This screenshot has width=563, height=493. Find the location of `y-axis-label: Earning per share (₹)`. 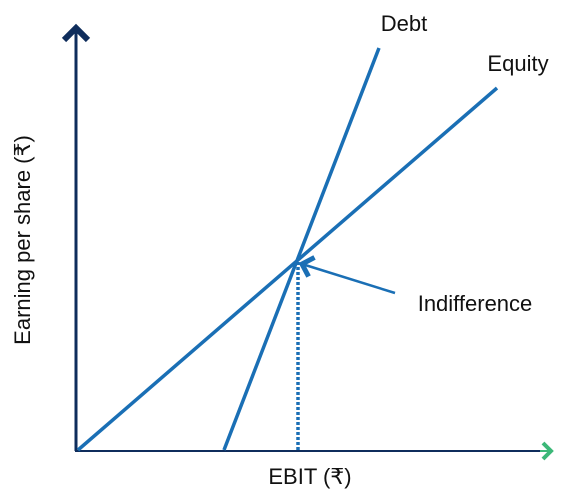

y-axis-label: Earning per share (₹) is located at coordinates (22, 240).